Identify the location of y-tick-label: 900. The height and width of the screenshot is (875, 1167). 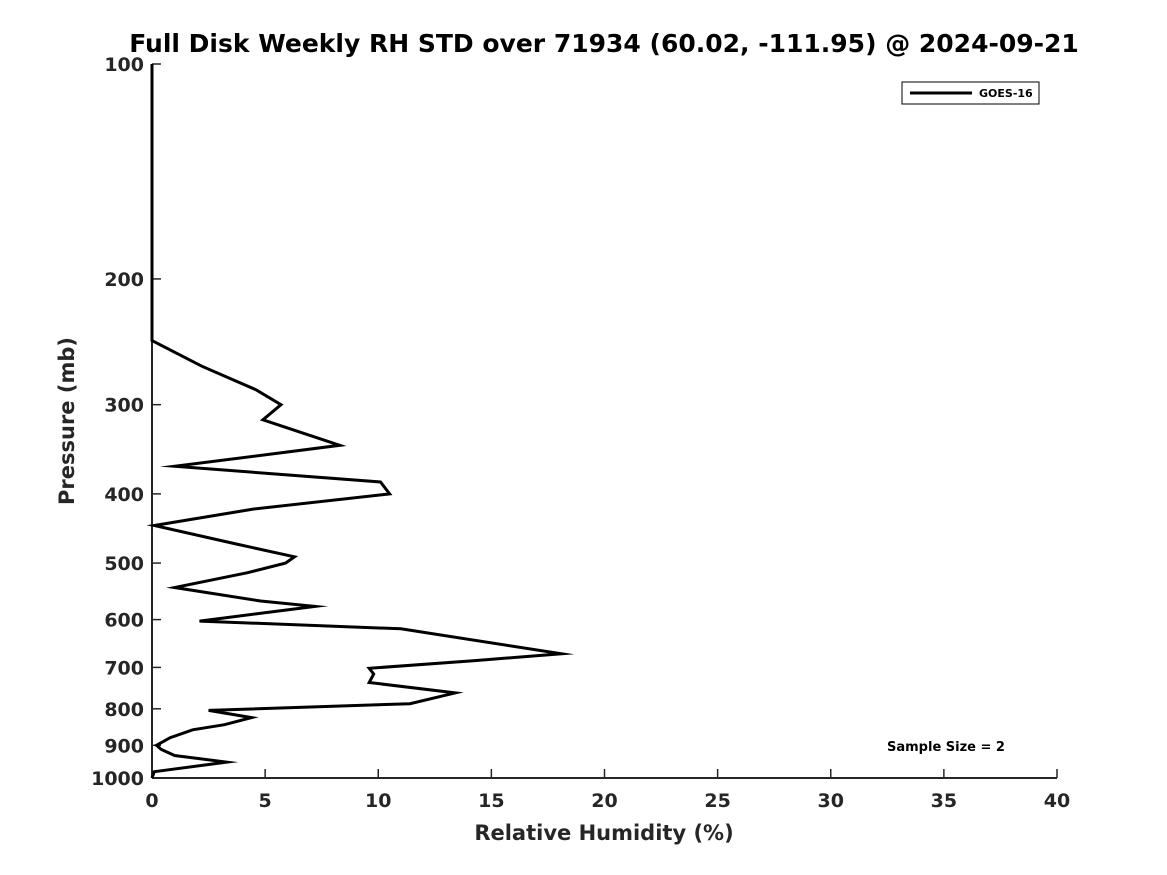
(124, 746).